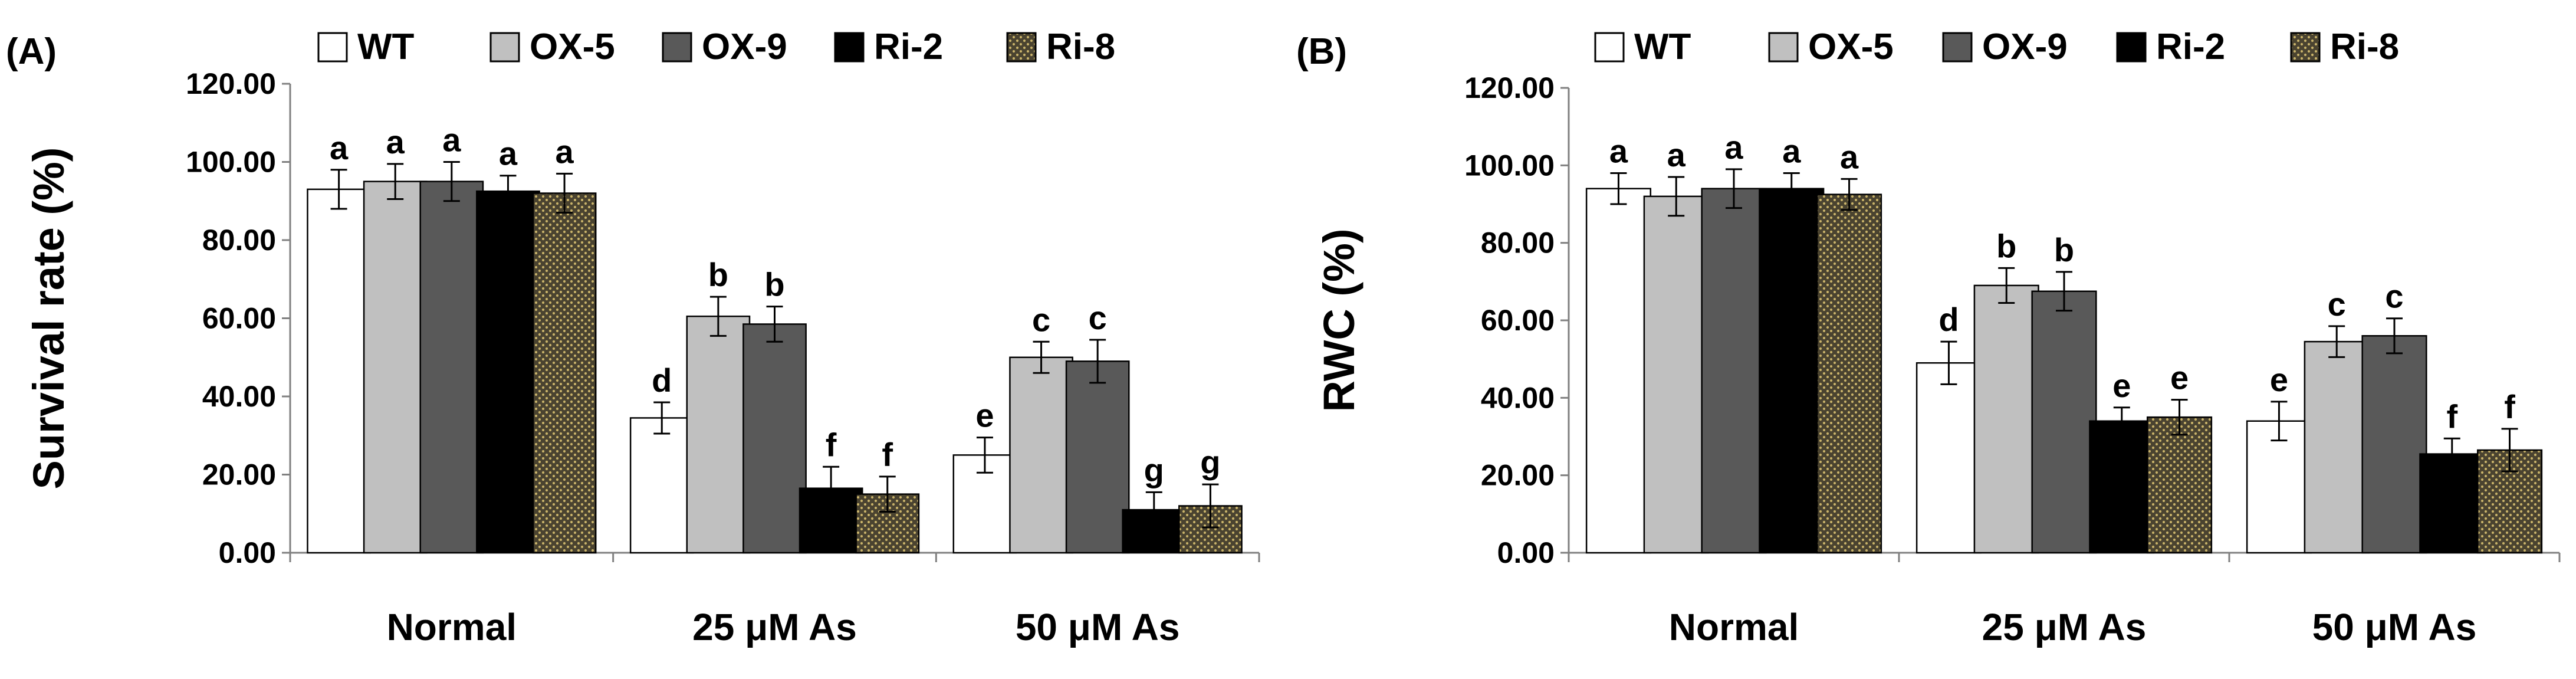 The width and height of the screenshot is (2576, 679). Describe the element at coordinates (31, 51) in the screenshot. I see `panel-label: (A)` at that location.